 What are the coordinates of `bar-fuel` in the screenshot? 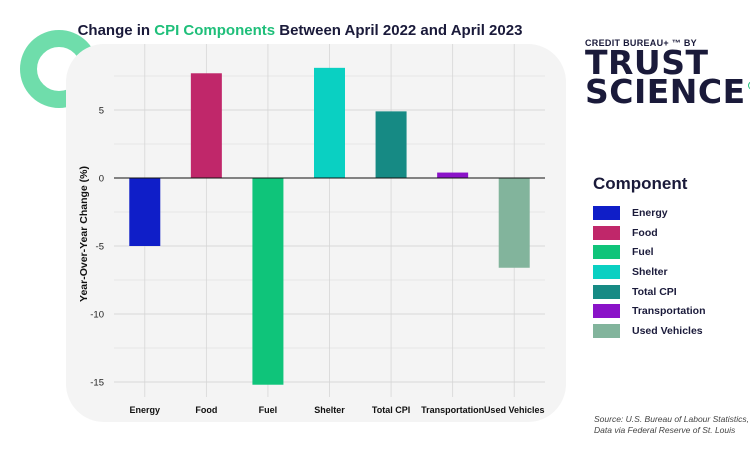 It's located at (268, 281).